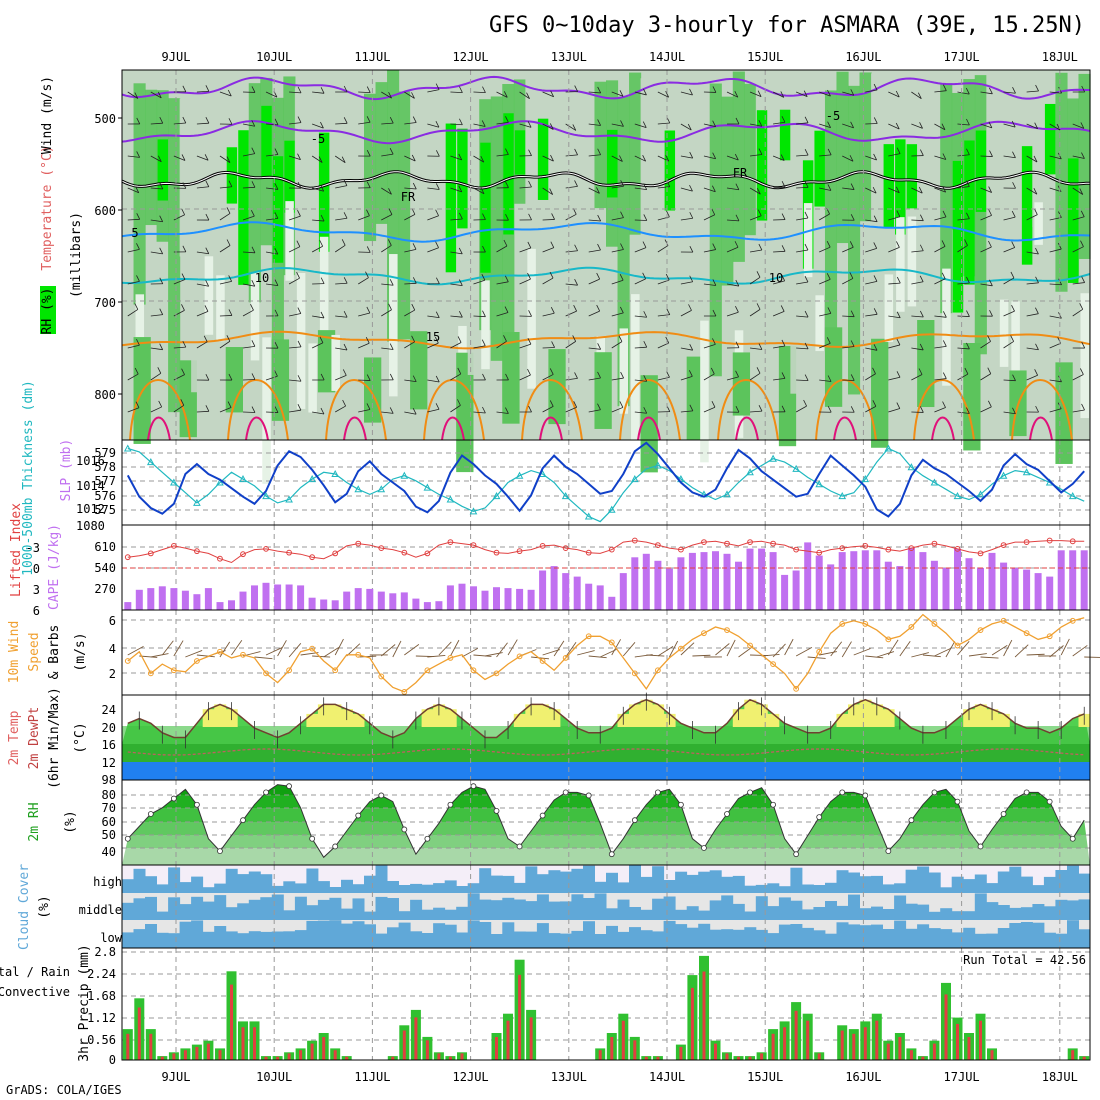 This screenshot has width=1100, height=1100. What do you see at coordinates (274, 1077) in the screenshot?
I see `day-label-bottom: 10JUL` at bounding box center [274, 1077].